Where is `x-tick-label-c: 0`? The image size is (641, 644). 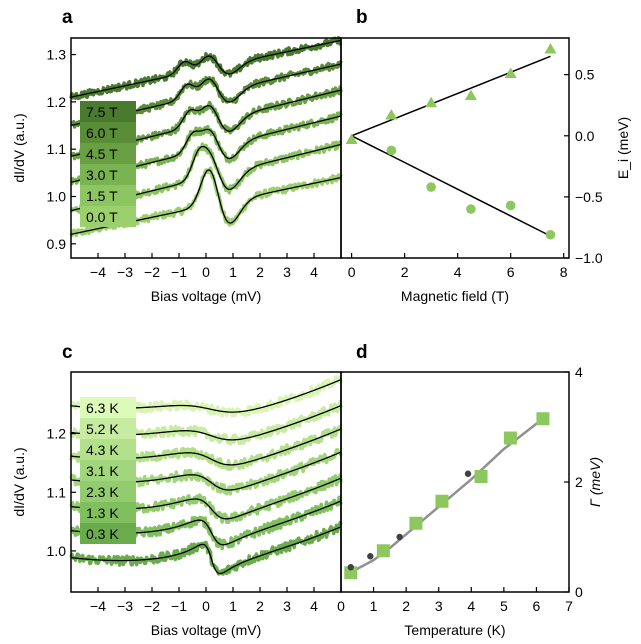
x-tick-label-c: 0 is located at coordinates (206, 606).